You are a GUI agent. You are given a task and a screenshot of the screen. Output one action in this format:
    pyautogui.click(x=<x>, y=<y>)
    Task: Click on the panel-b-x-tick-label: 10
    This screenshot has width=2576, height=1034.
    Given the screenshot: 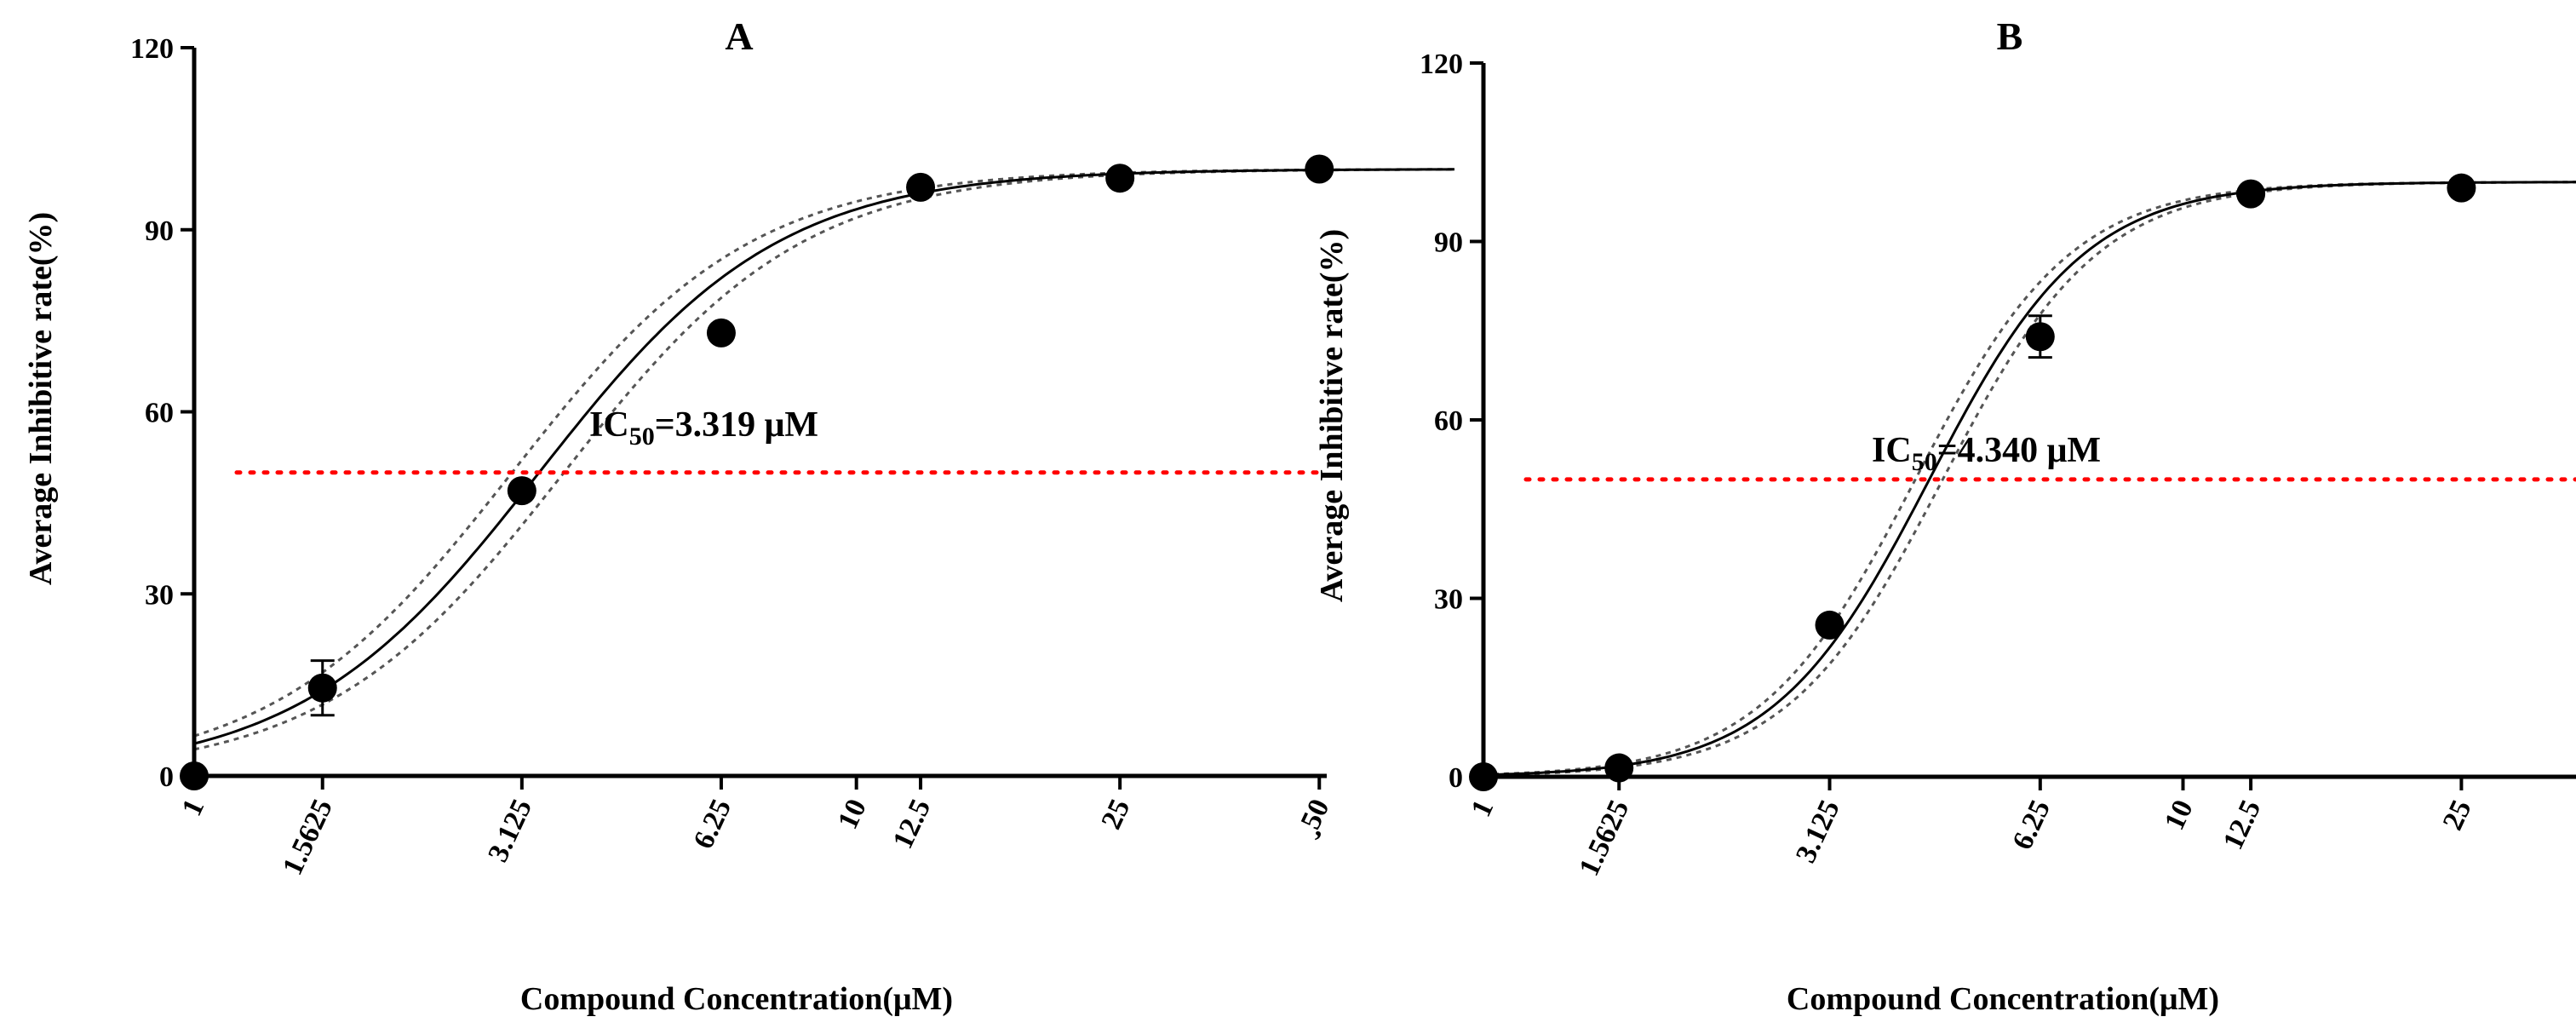 What is the action you would take?
    pyautogui.click(x=2179, y=816)
    